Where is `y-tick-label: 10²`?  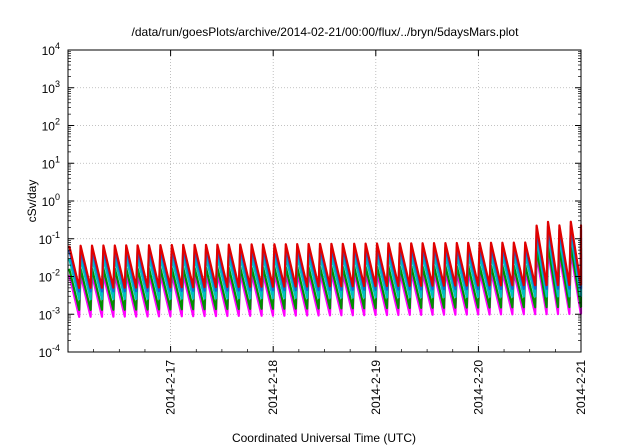
y-tick-label: 10² is located at coordinates (51, 125).